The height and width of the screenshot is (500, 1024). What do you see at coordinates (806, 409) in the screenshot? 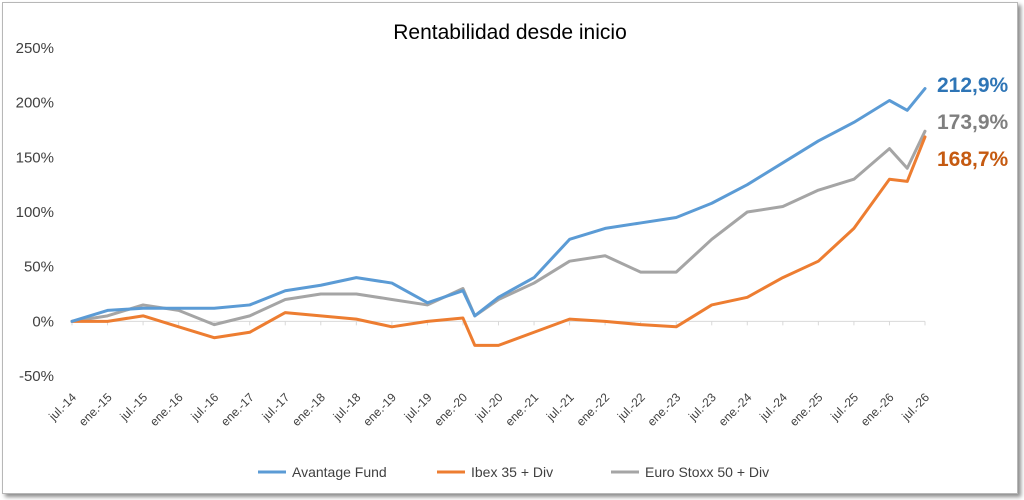
I see `x-tick-label: ene.-25` at bounding box center [806, 409].